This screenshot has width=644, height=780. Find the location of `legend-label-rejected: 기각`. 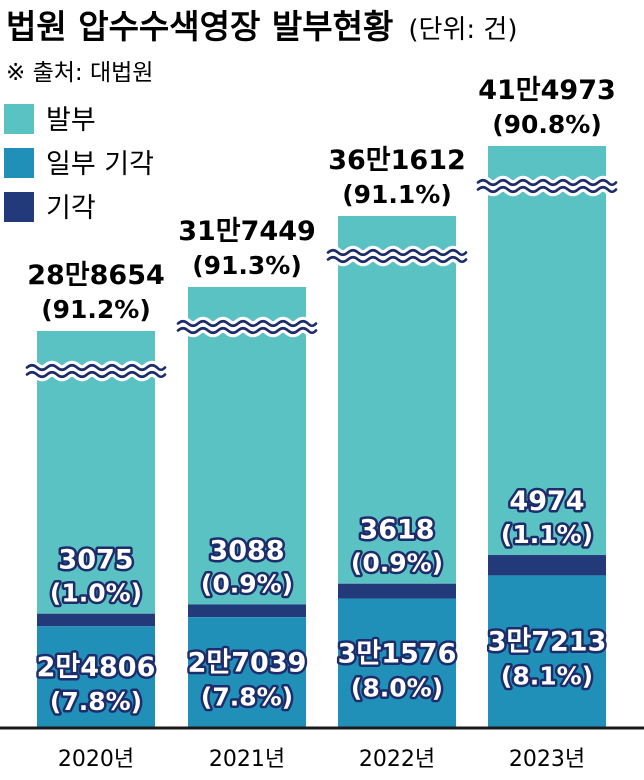

legend-label-rejected: 기각 is located at coordinates (71, 208).